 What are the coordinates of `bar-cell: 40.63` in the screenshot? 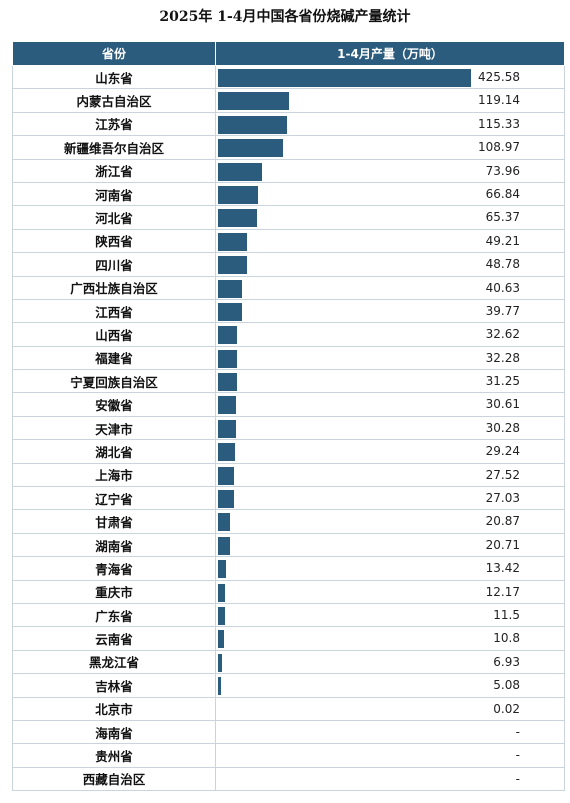 It's located at (390, 287).